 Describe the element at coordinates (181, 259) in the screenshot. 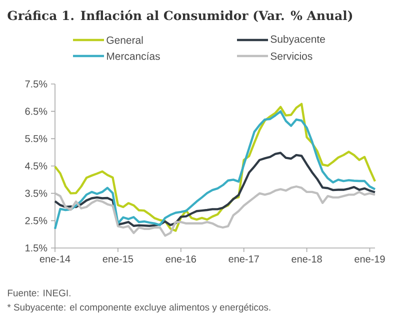

I see `x-tick-label: ene-16` at that location.